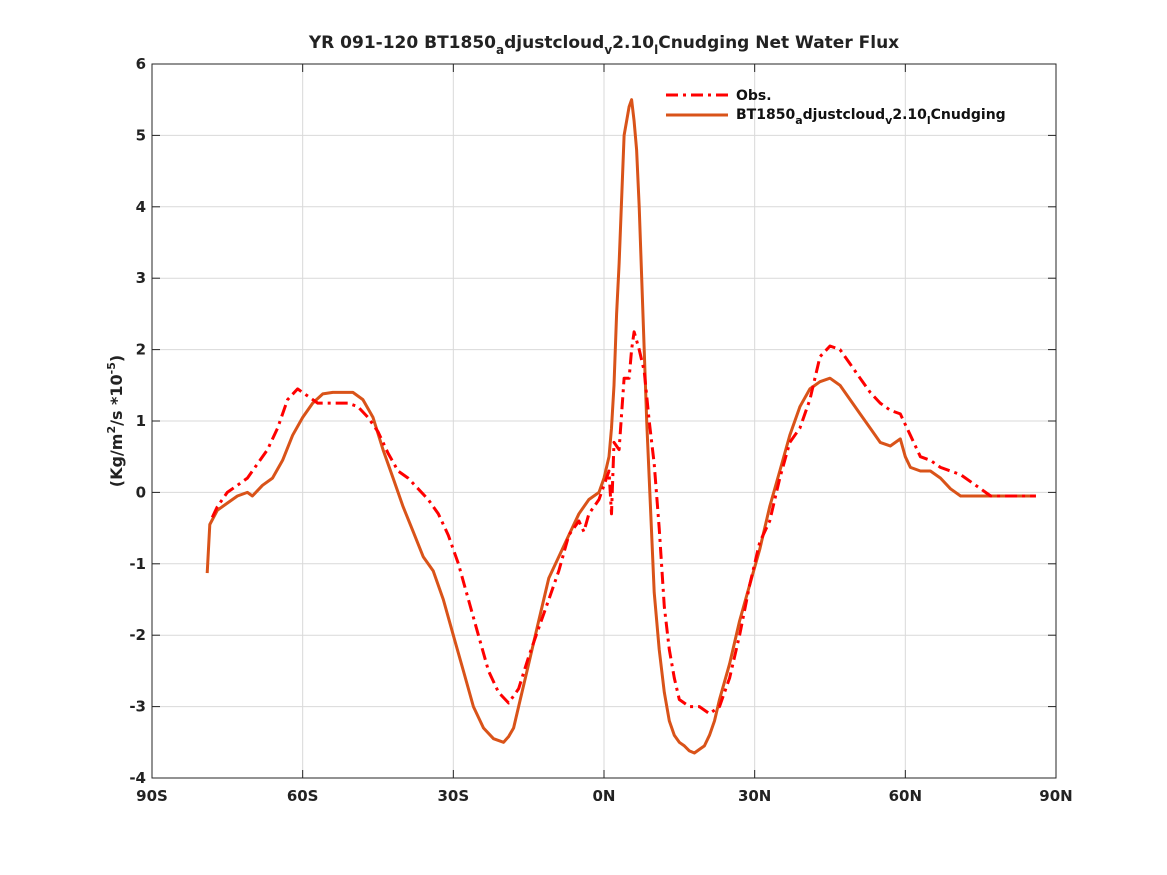 Image resolution: width=1167 pixels, height=875 pixels. Describe the element at coordinates (604, 796) in the screenshot. I see `x-tick-label: 0N` at that location.